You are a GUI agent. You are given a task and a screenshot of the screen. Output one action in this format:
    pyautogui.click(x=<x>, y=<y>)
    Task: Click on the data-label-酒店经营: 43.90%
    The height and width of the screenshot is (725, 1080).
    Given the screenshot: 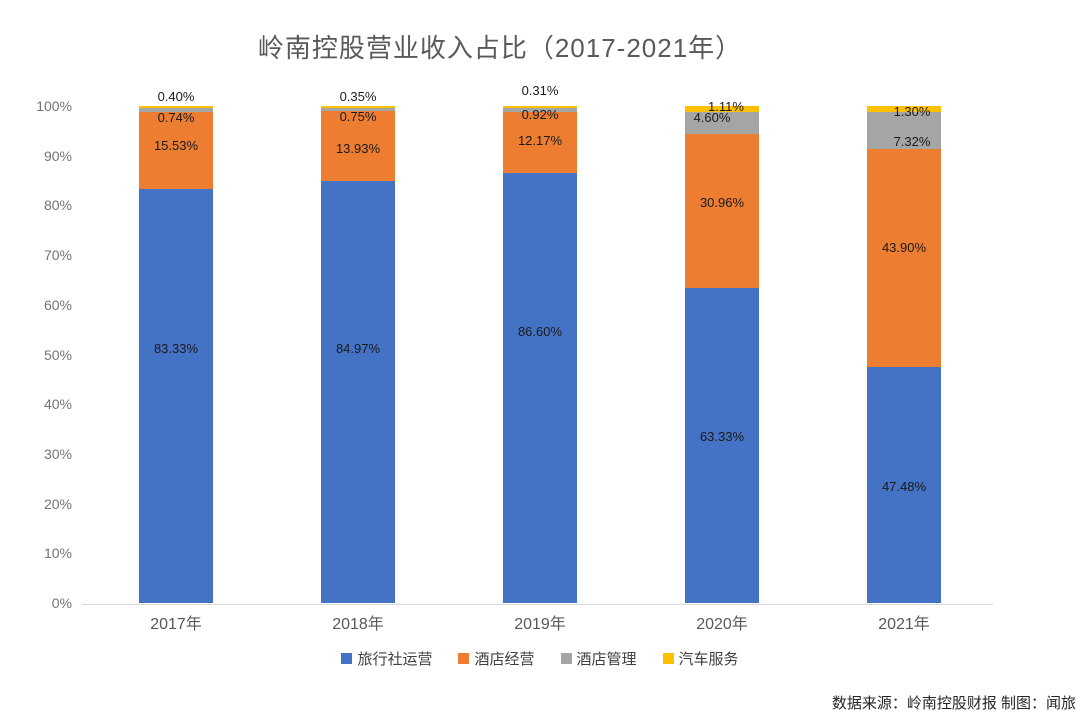 What is the action you would take?
    pyautogui.click(x=904, y=247)
    